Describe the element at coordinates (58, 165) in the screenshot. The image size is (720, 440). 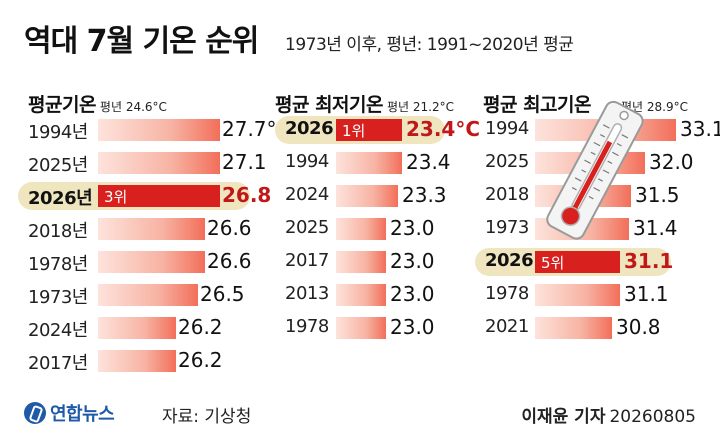
I see `bar-category-label: 2025년` at that location.